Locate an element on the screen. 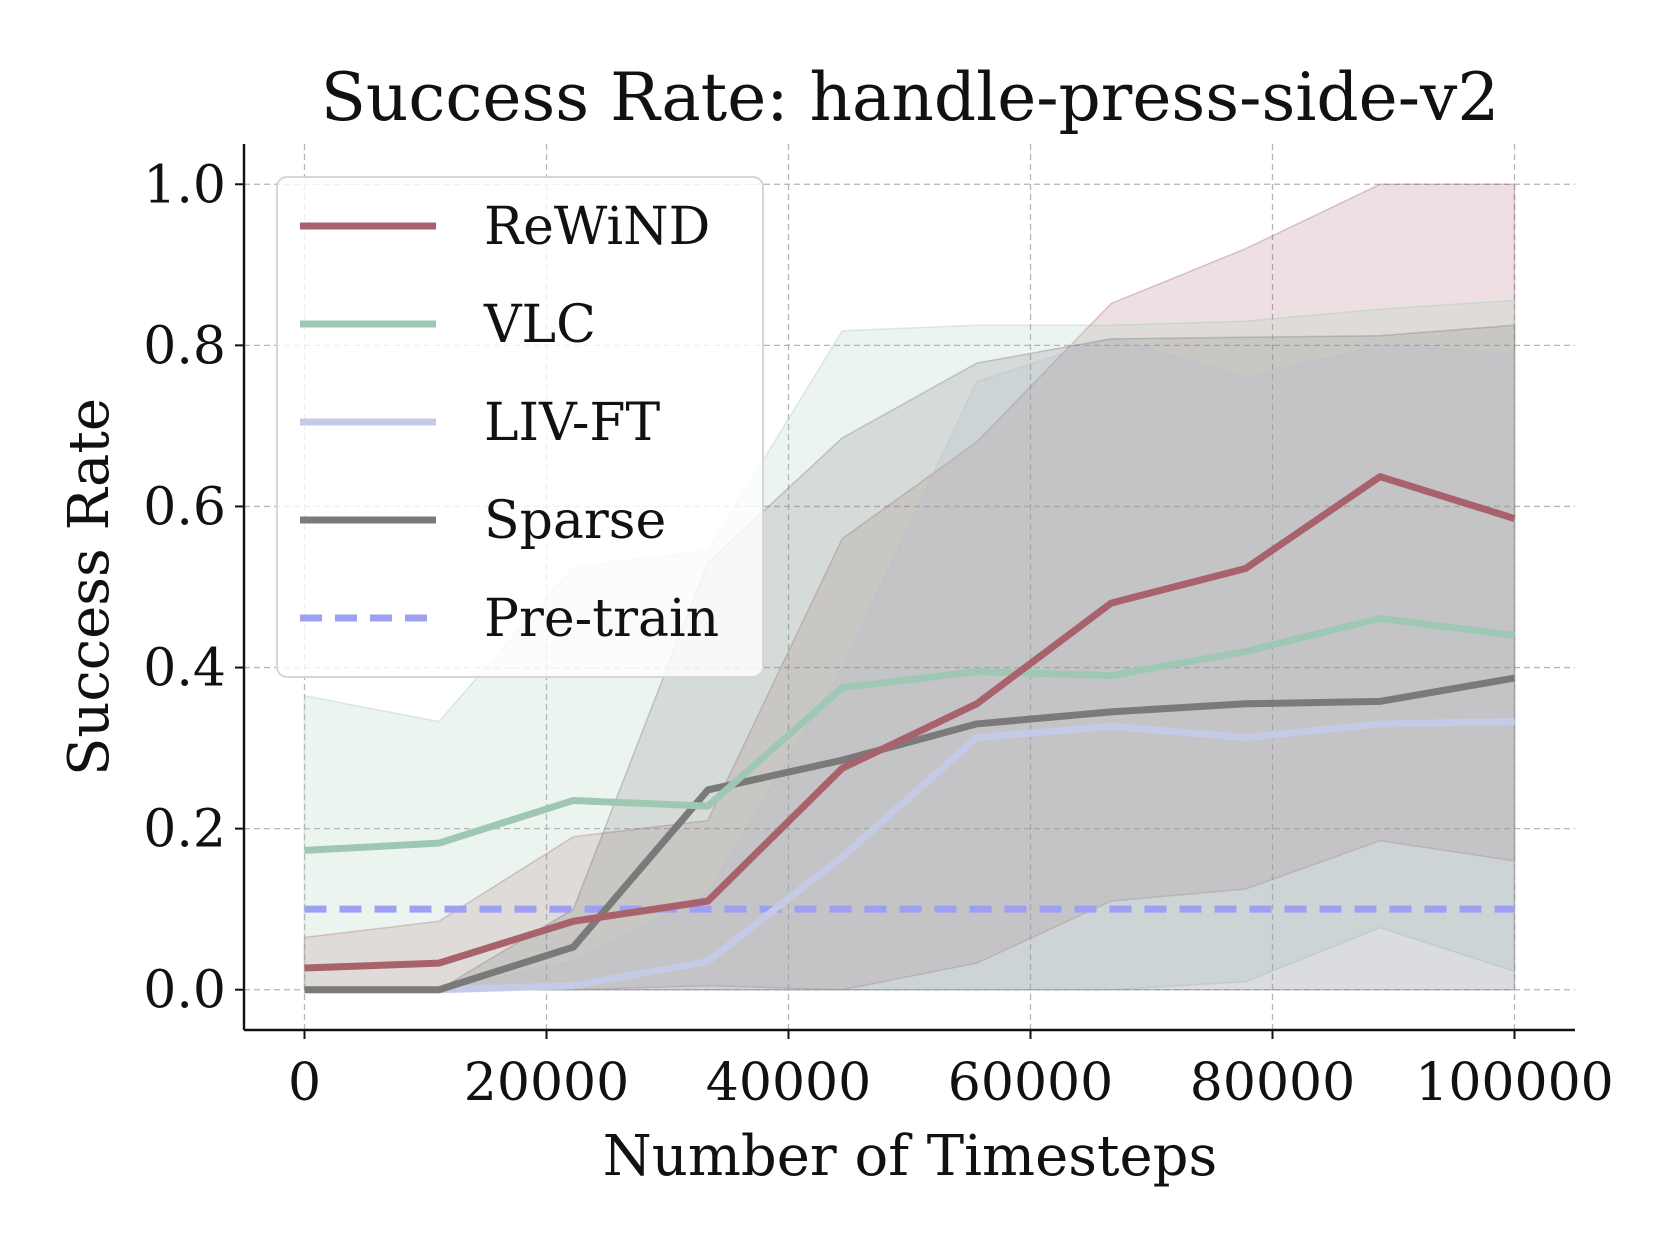  x-tick-label: 0 is located at coordinates (304, 1083).